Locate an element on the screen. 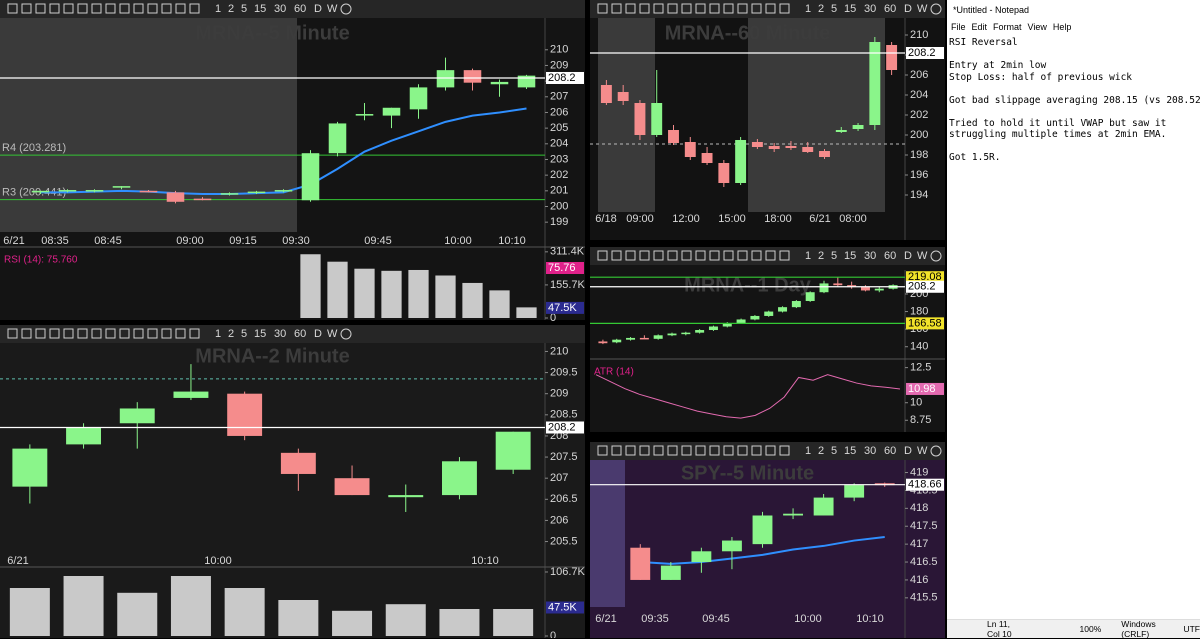 The width and height of the screenshot is (1200, 639). value-tag is located at coordinates (925, 388).